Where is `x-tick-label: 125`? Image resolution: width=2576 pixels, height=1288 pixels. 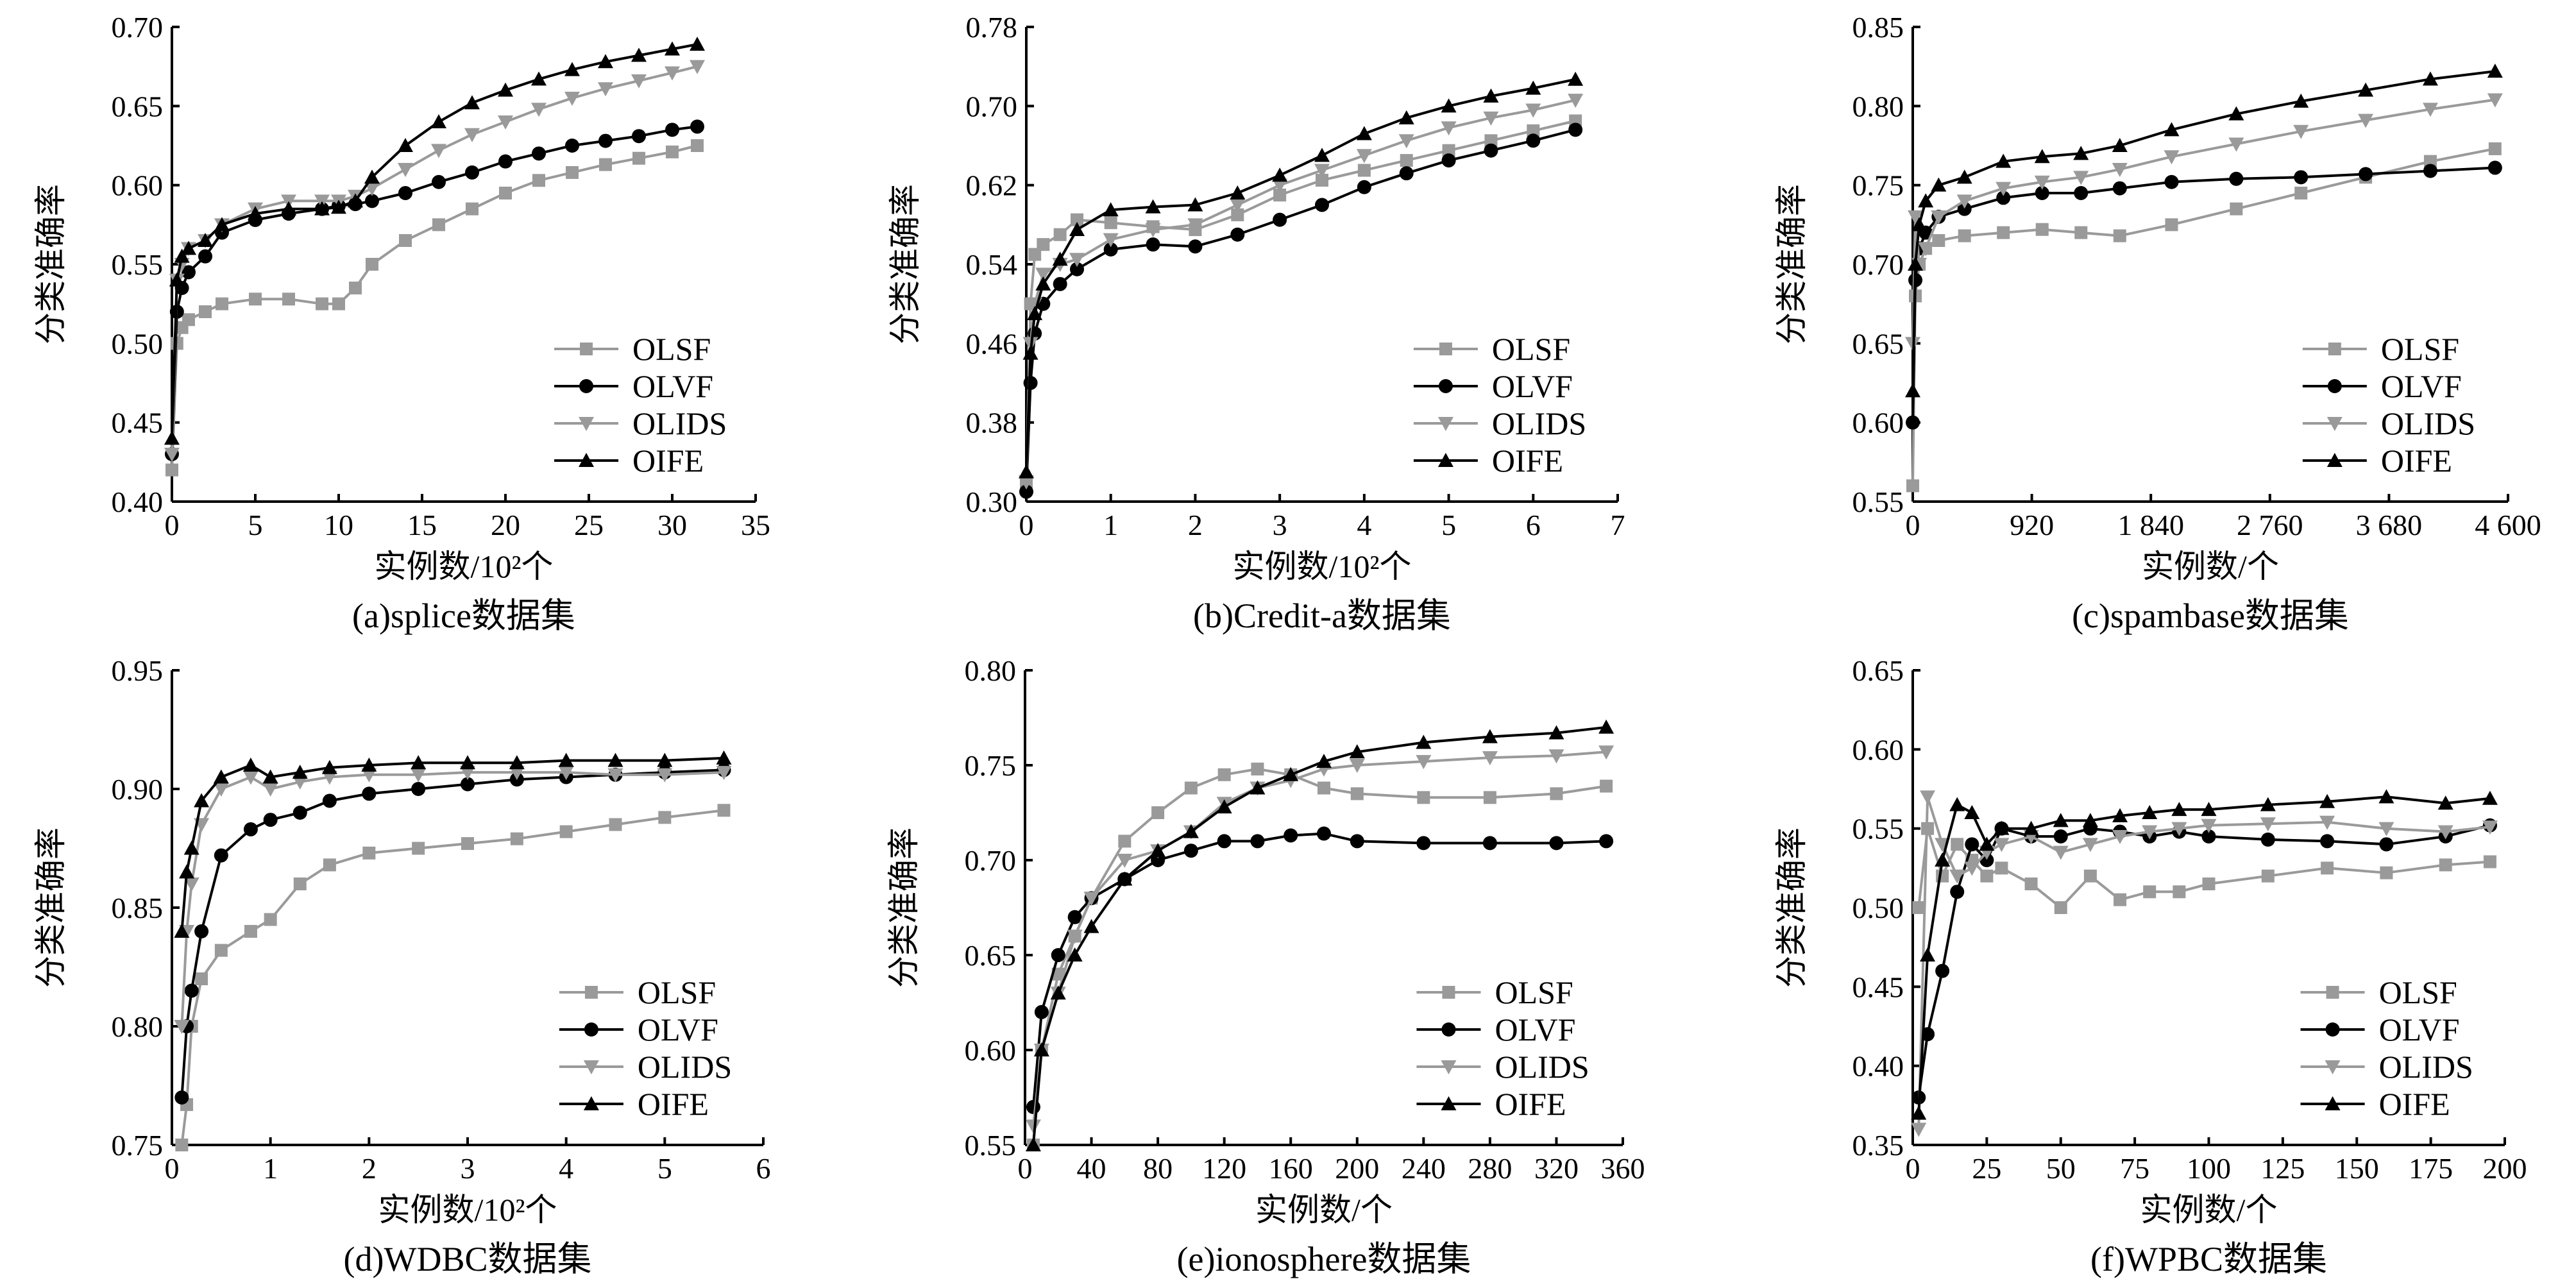 x-tick-label: 125 is located at coordinates (2282, 1168).